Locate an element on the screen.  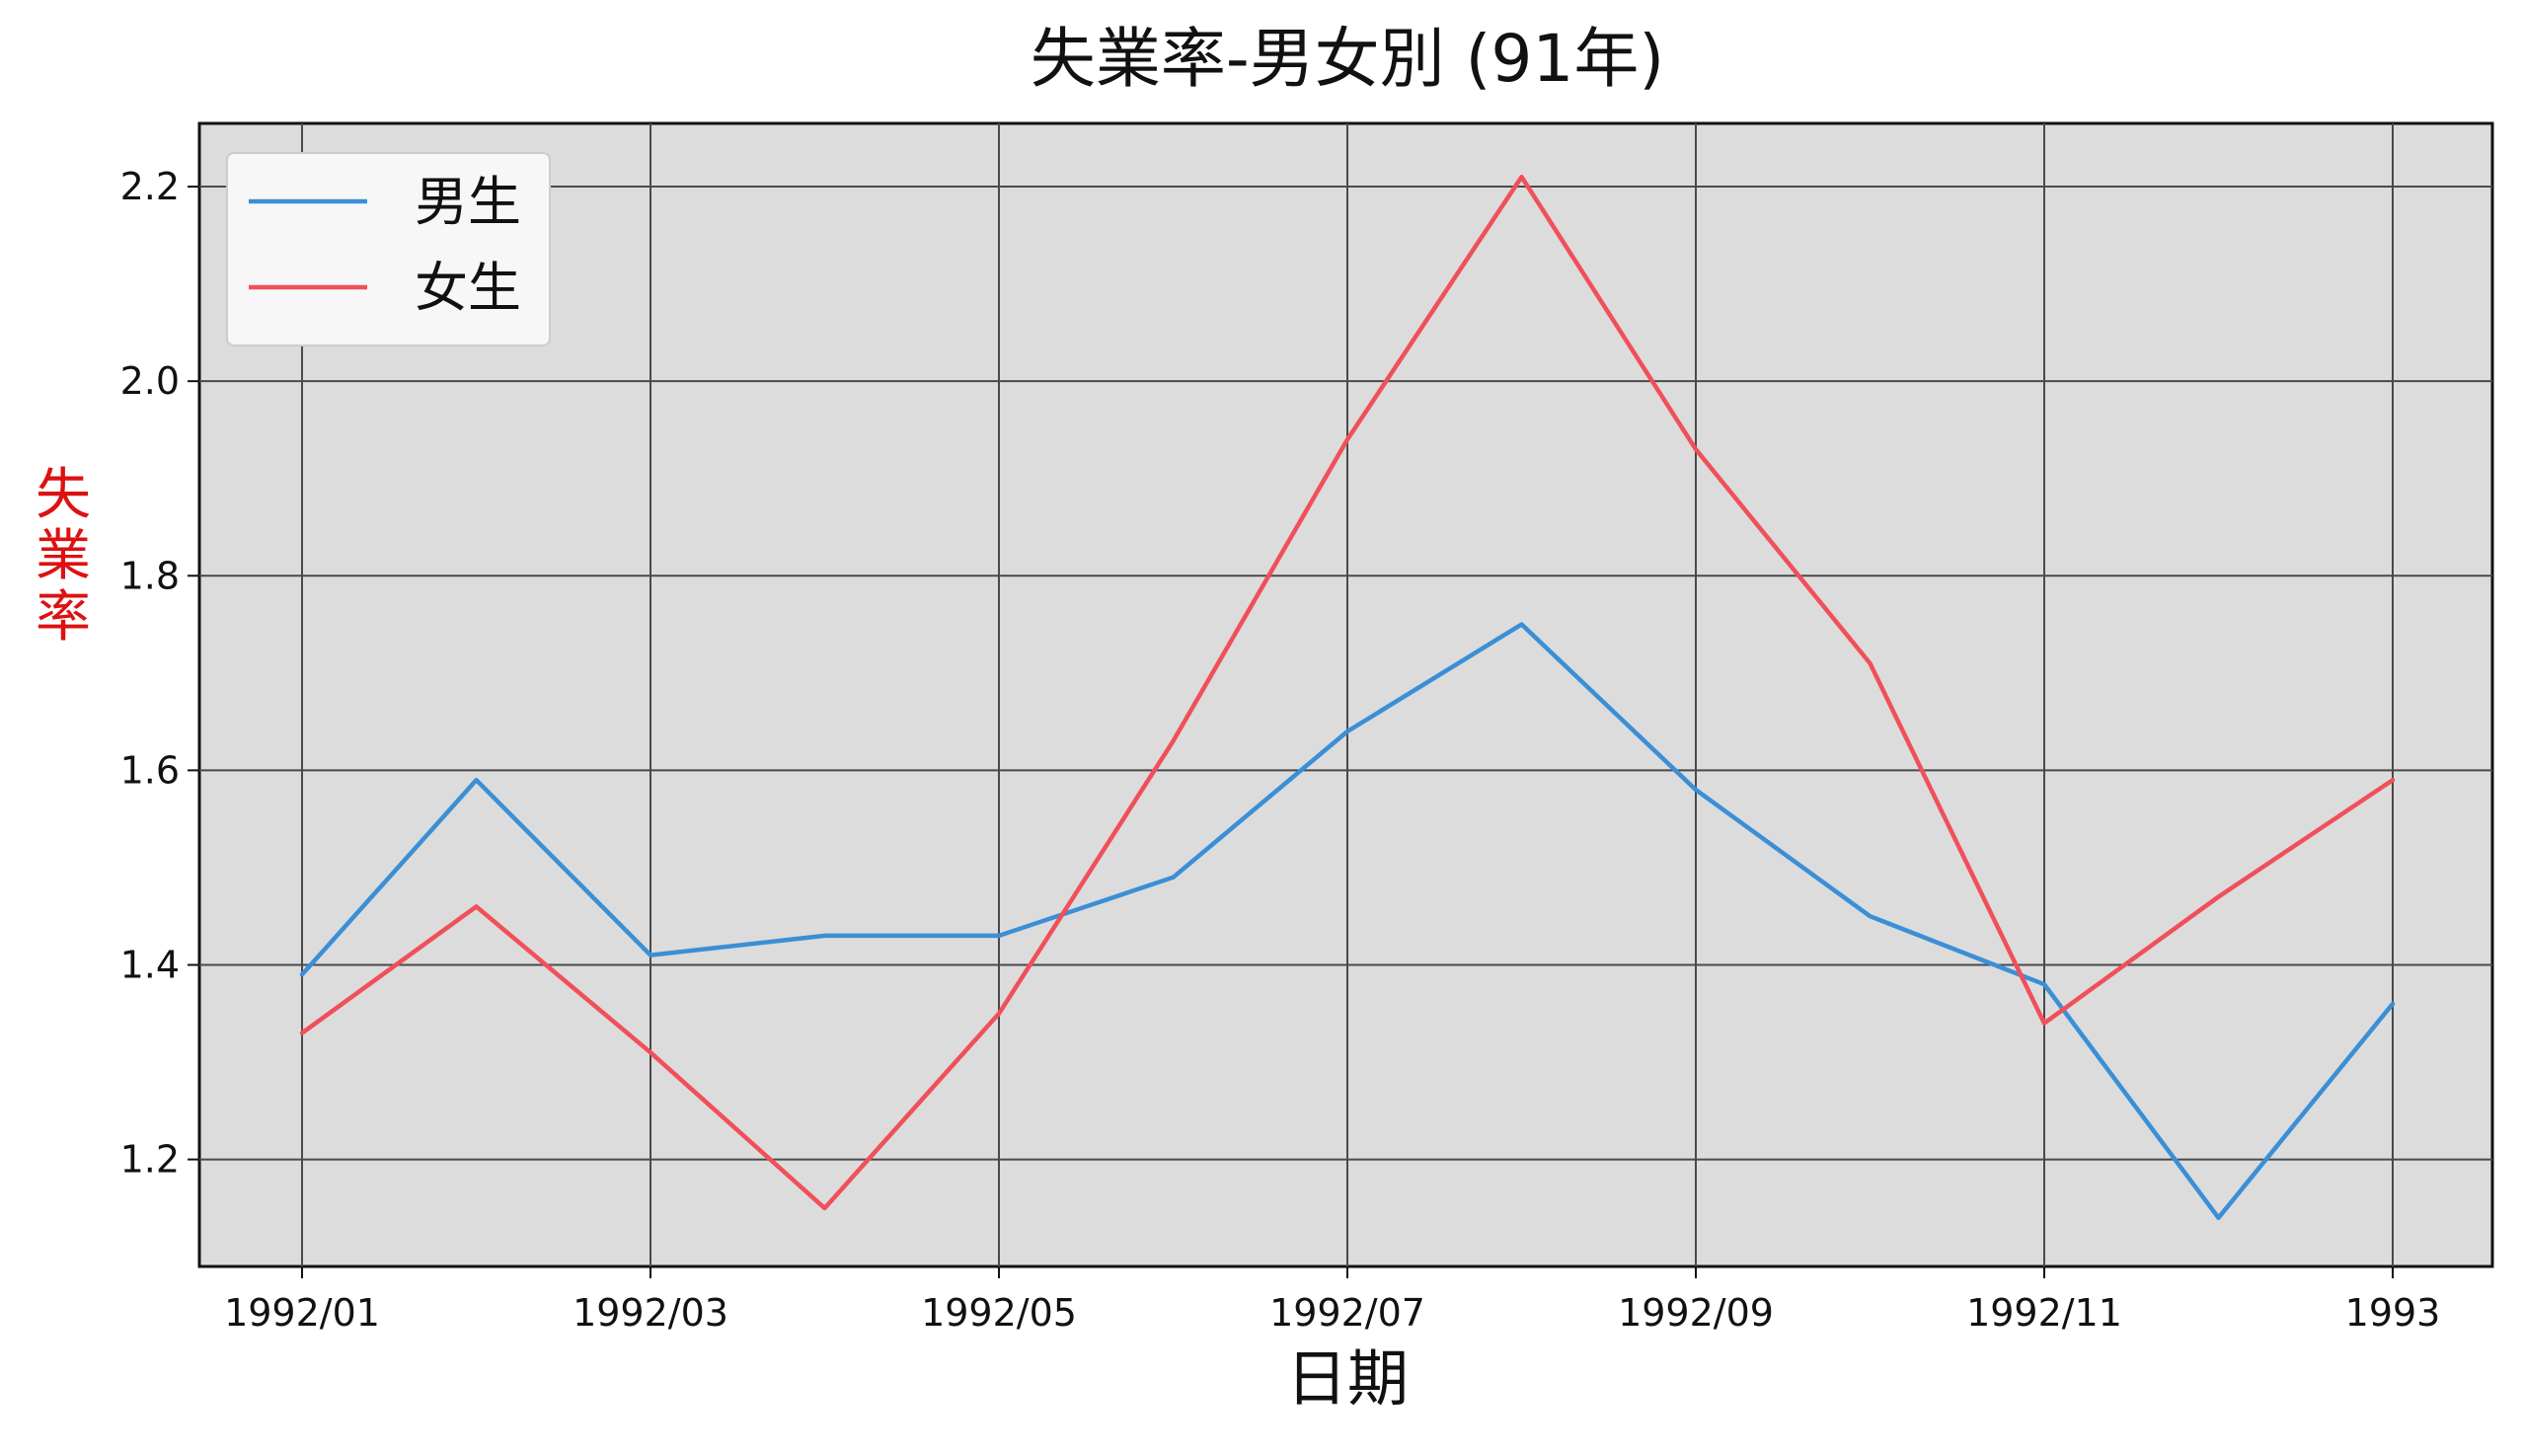
legend-label: 男生 is located at coordinates (468, 202).